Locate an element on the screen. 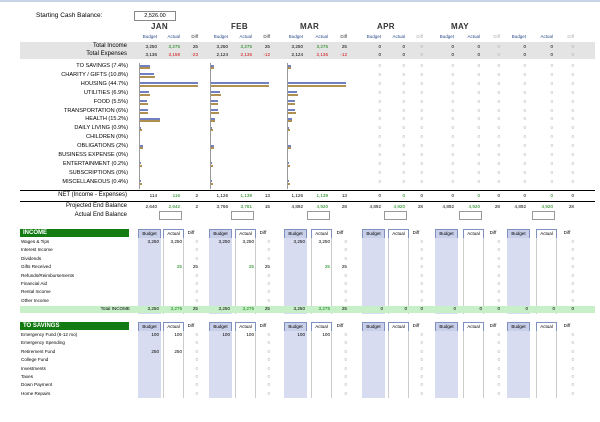  actual-column is located at coordinates (398, 365).